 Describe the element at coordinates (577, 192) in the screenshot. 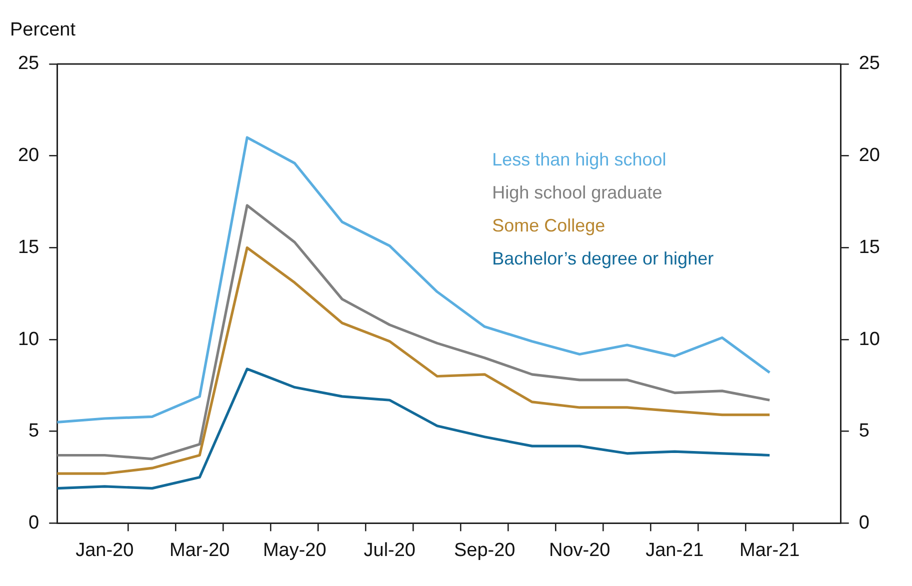

I see `text: High school graduate` at that location.